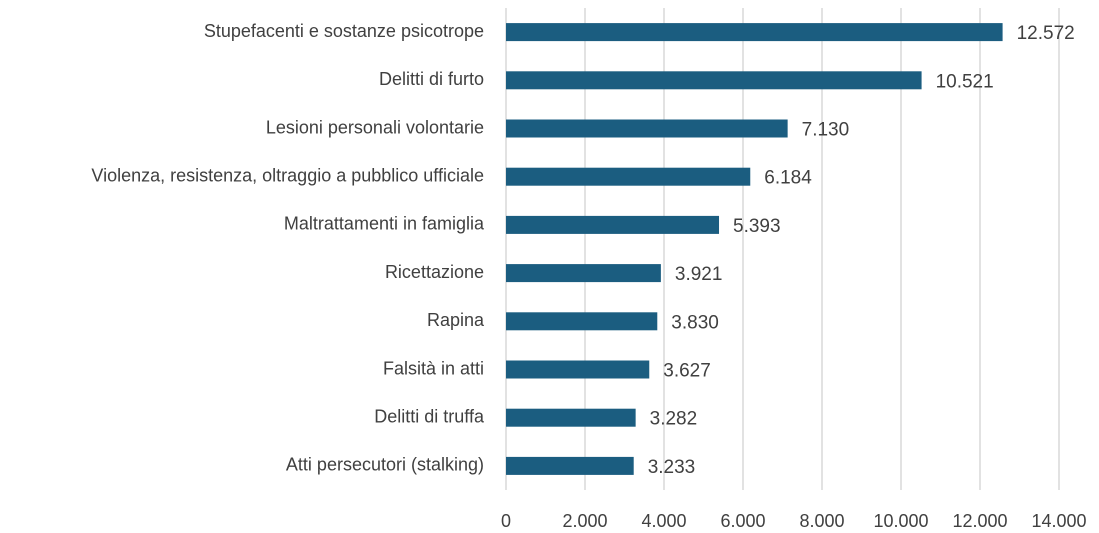  What do you see at coordinates (385, 465) in the screenshot?
I see `y-tick-label: Atti persecutori (stalking)` at bounding box center [385, 465].